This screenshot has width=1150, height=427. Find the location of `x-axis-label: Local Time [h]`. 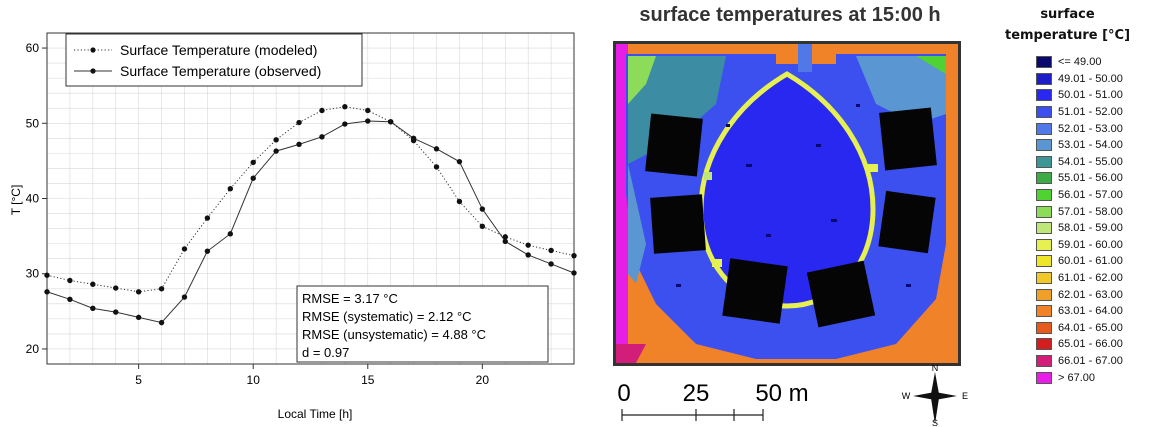

x-axis-label: Local Time [h] is located at coordinates (315, 414).